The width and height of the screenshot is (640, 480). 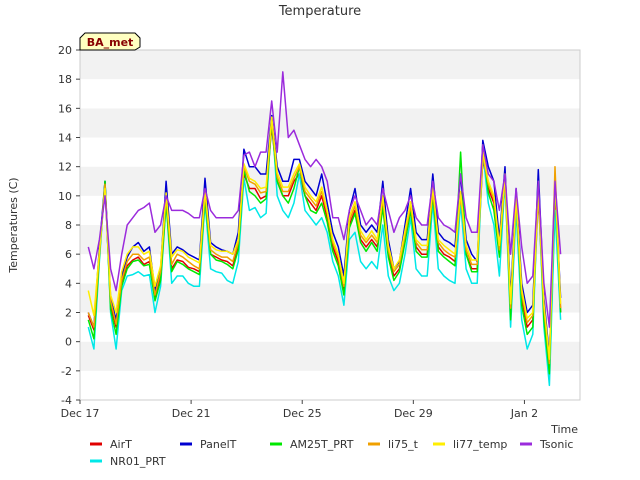 I want to click on y-tick-label: -4, so click(x=66, y=400).